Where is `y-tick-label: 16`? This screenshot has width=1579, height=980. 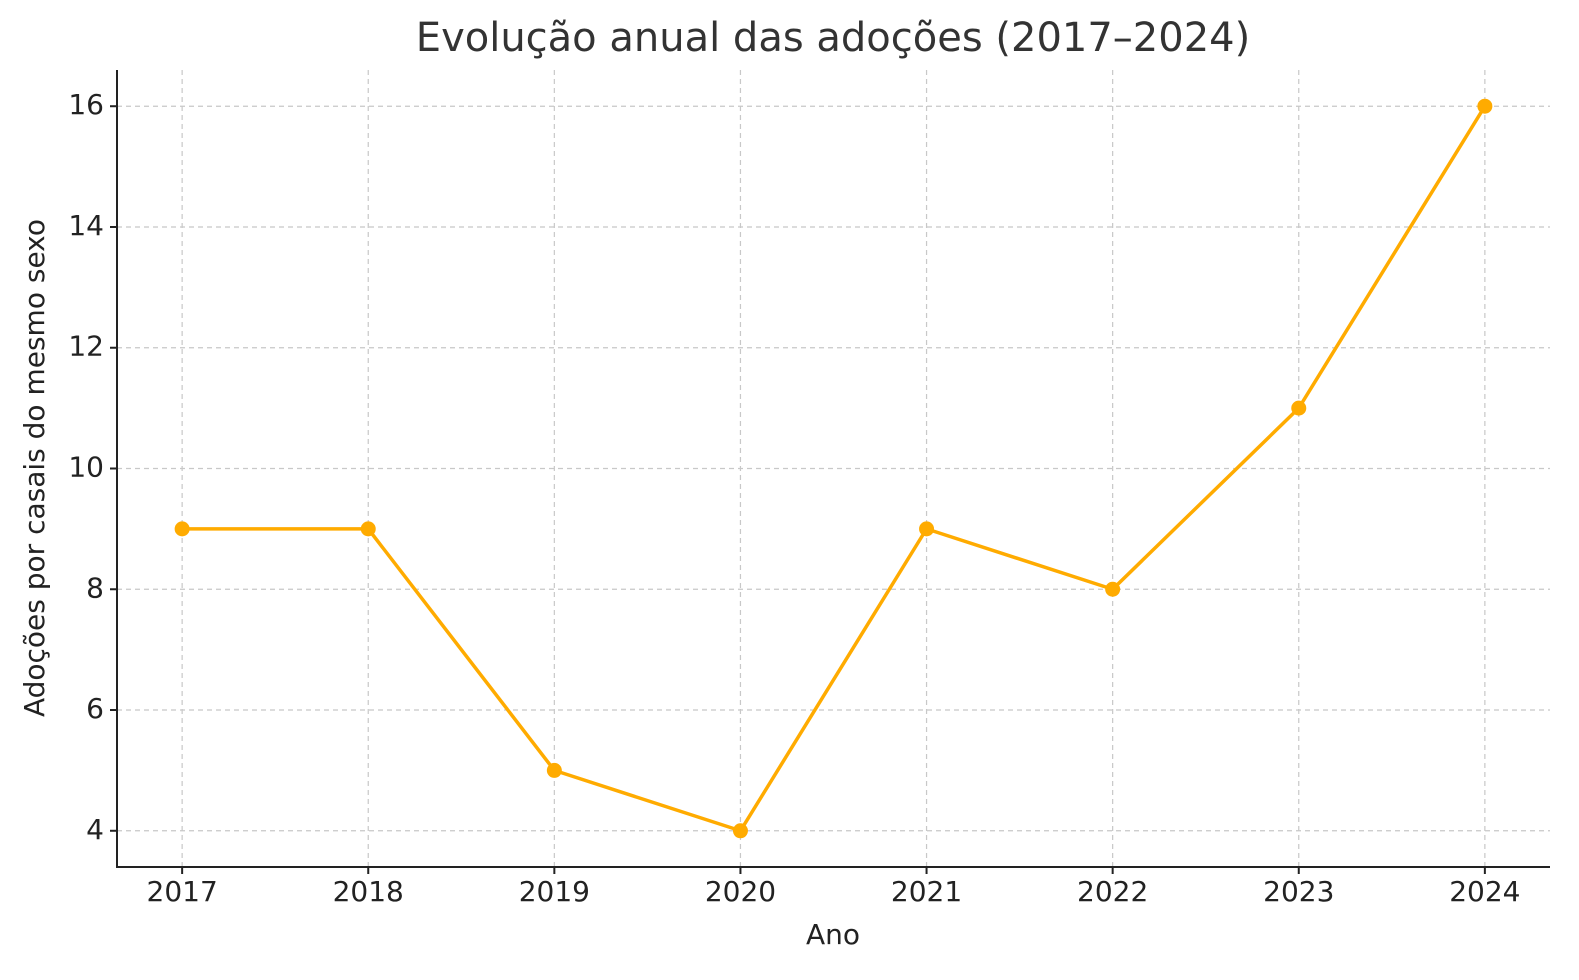
y-tick-label: 16 is located at coordinates (86, 104).